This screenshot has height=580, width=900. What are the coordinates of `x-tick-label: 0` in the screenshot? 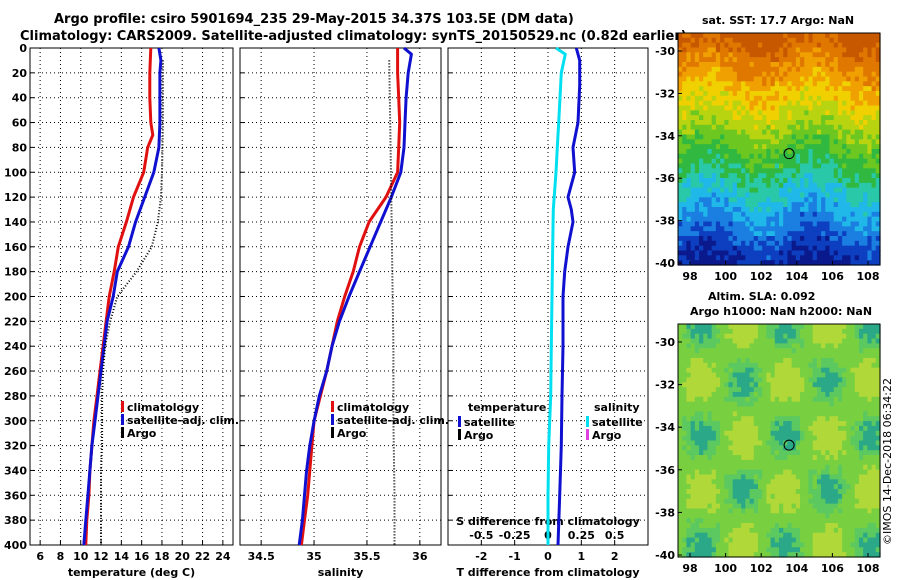 It's located at (548, 556).